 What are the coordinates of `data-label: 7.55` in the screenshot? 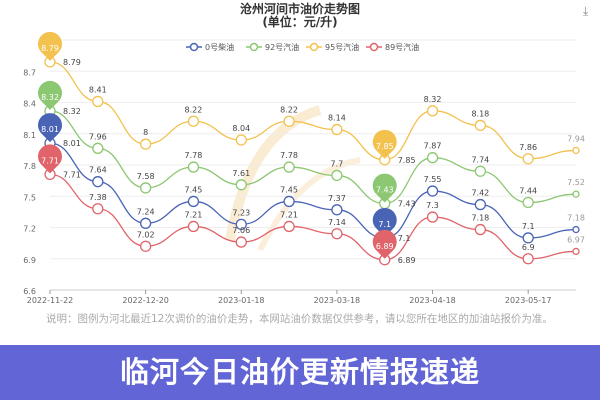 It's located at (433, 179).